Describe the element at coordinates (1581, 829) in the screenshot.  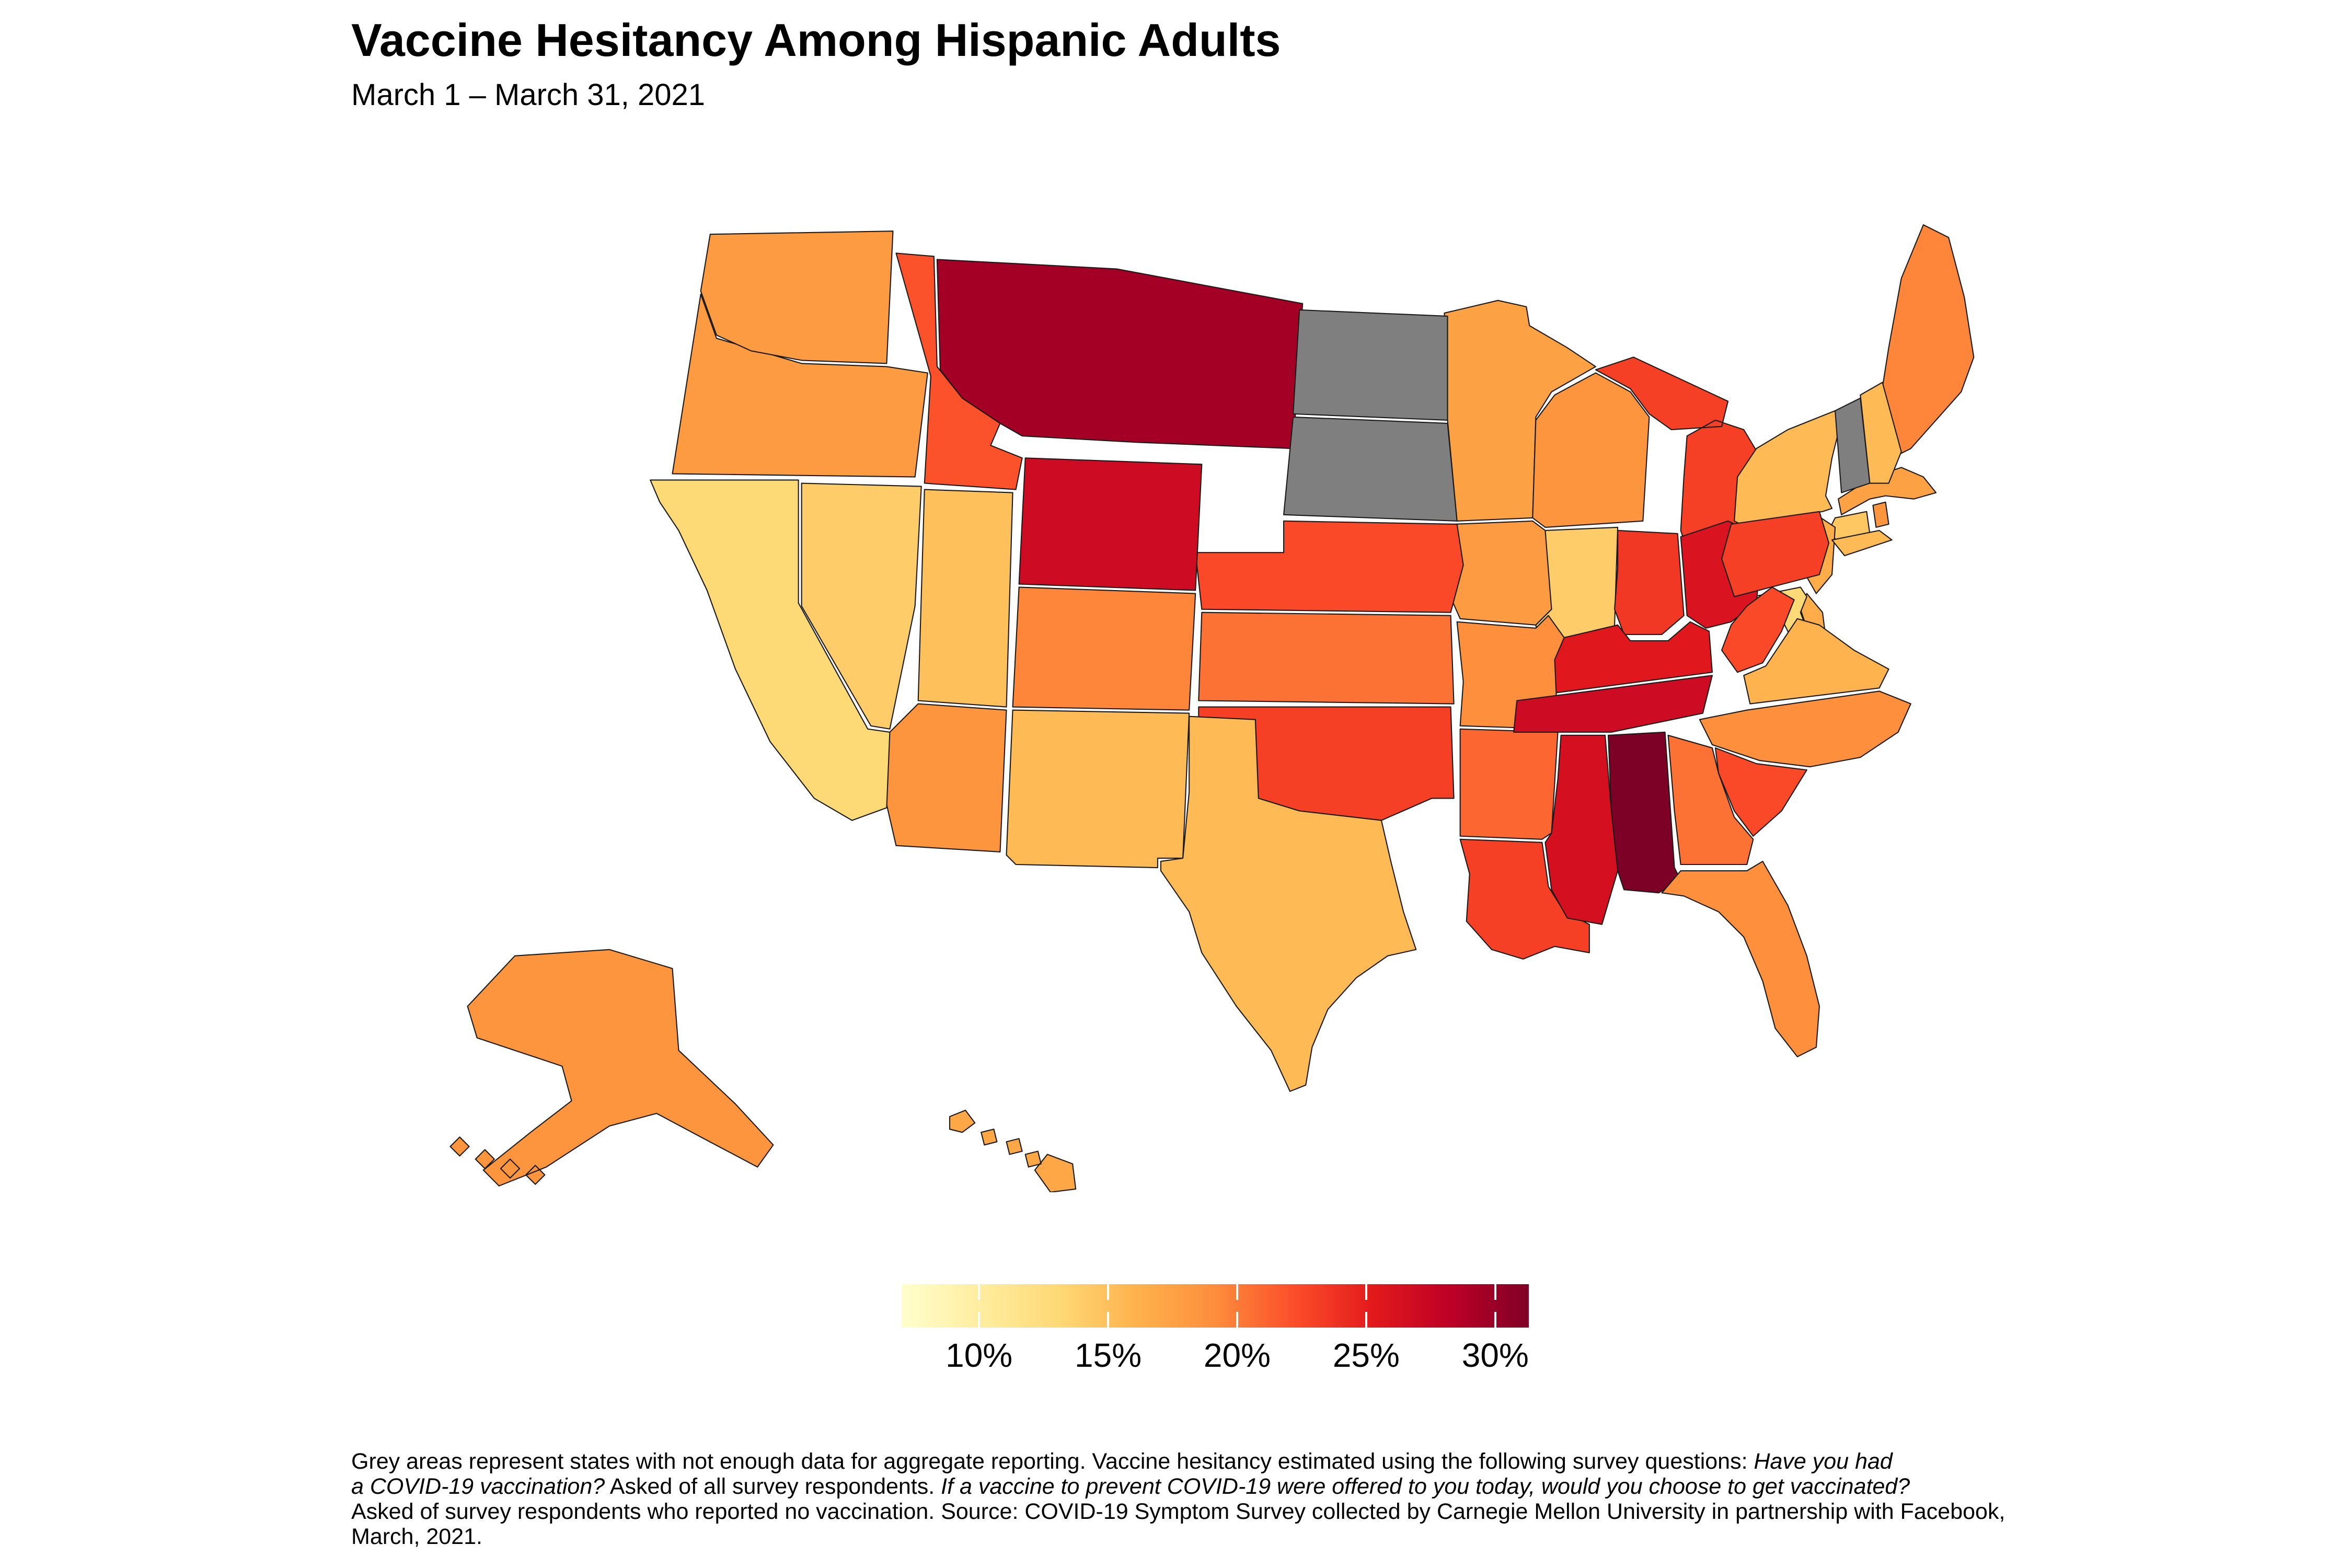
I see `state-ms: Mississippi: 26.5%` at that location.